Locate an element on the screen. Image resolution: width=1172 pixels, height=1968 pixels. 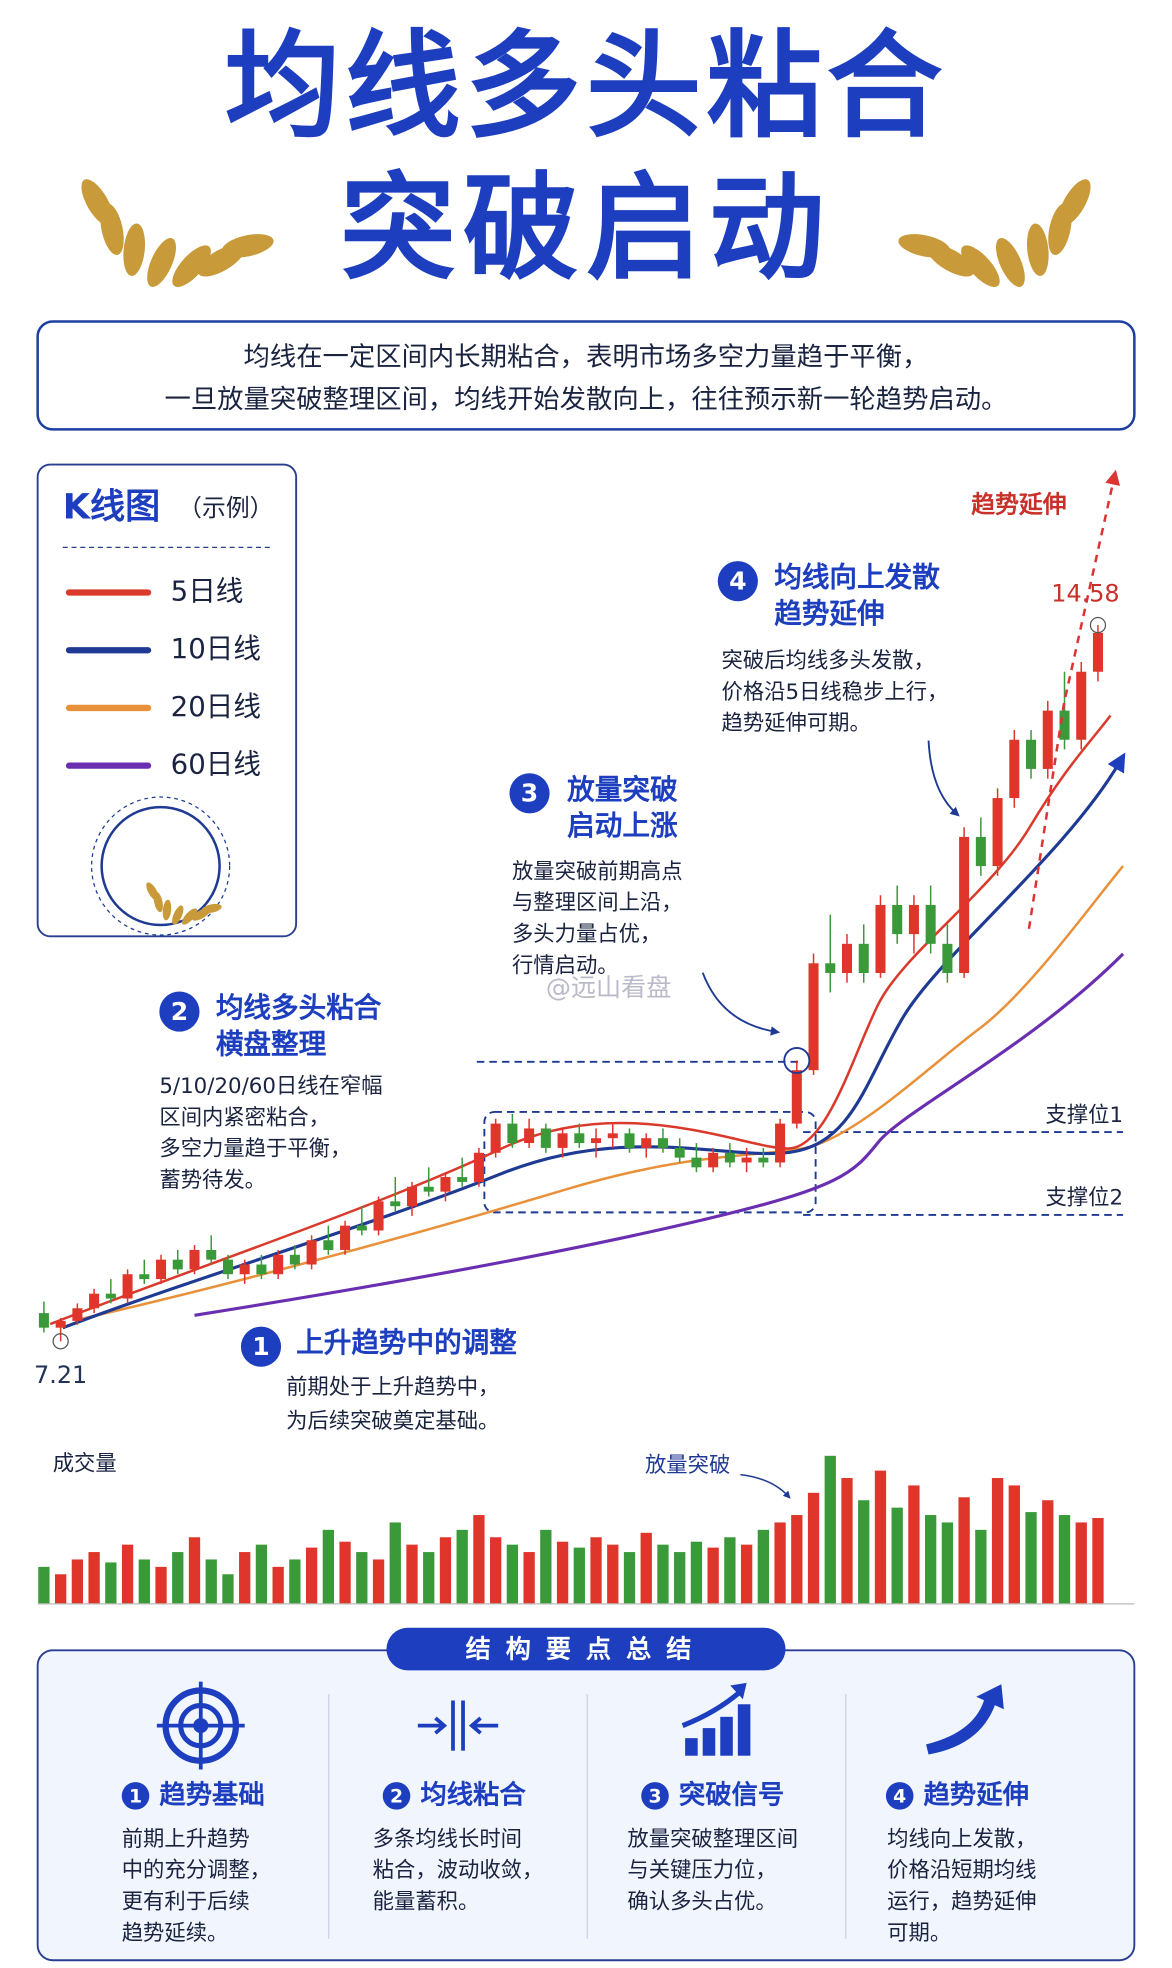
summary-title: 结构要点总结 is located at coordinates (586, 1648).